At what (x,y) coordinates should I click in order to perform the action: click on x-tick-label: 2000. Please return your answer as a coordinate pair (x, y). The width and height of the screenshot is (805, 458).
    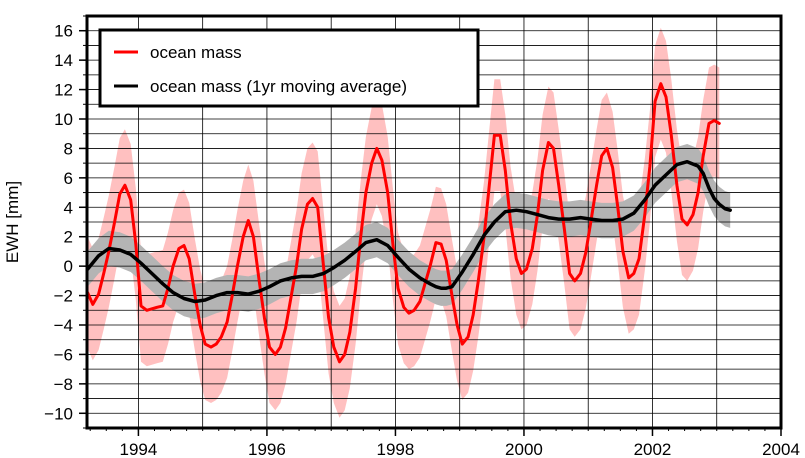
    Looking at the image, I should click on (524, 449).